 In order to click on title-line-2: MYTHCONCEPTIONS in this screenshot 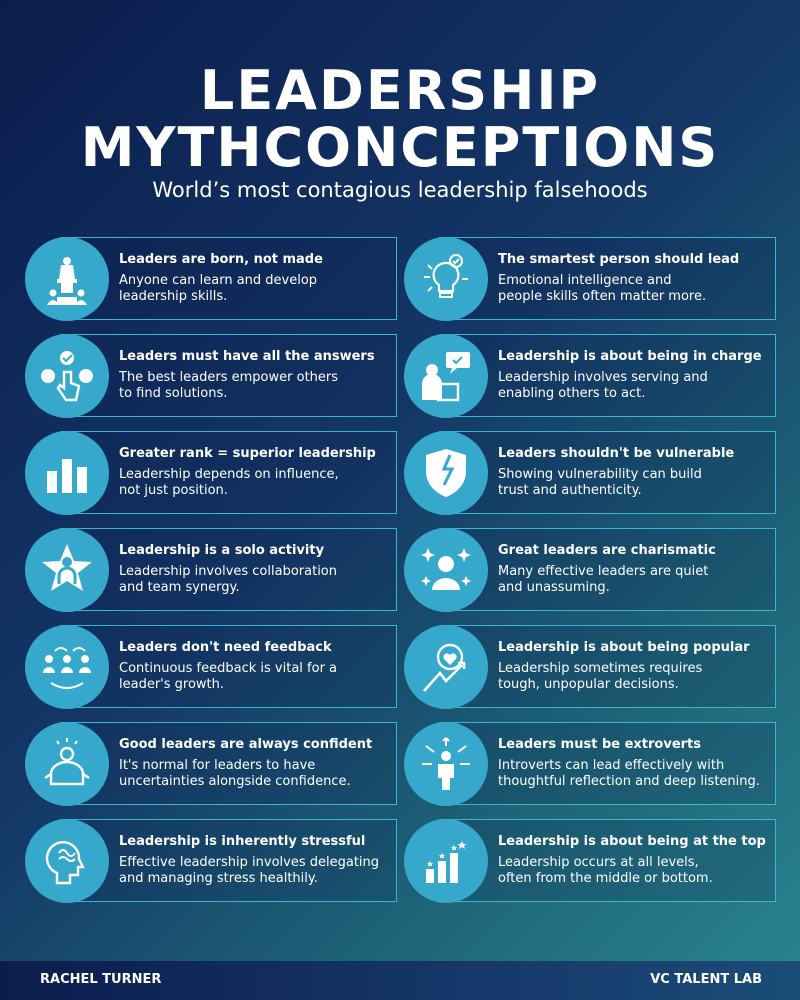, I will do `click(400, 147)`.